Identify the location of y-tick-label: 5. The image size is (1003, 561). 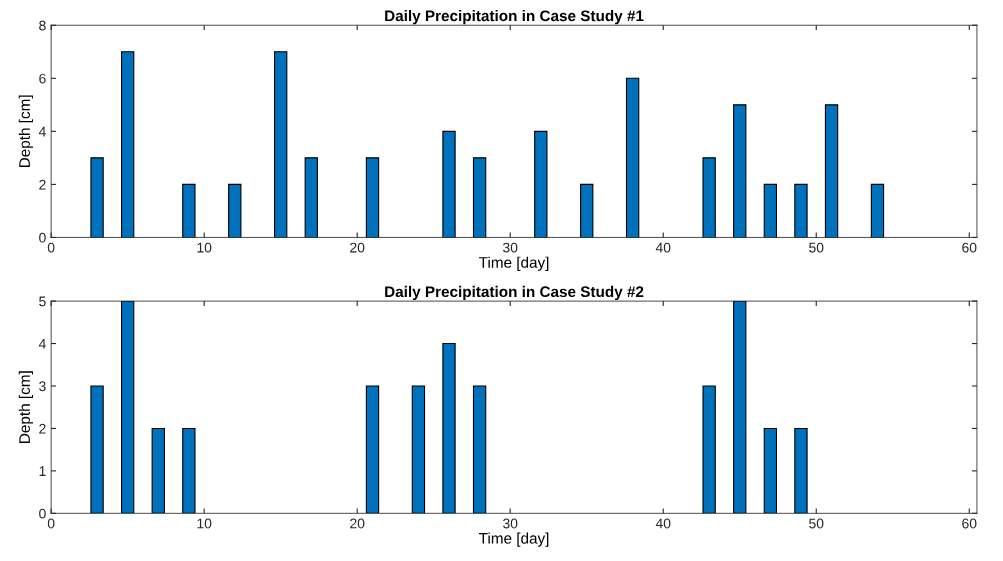
(42, 301).